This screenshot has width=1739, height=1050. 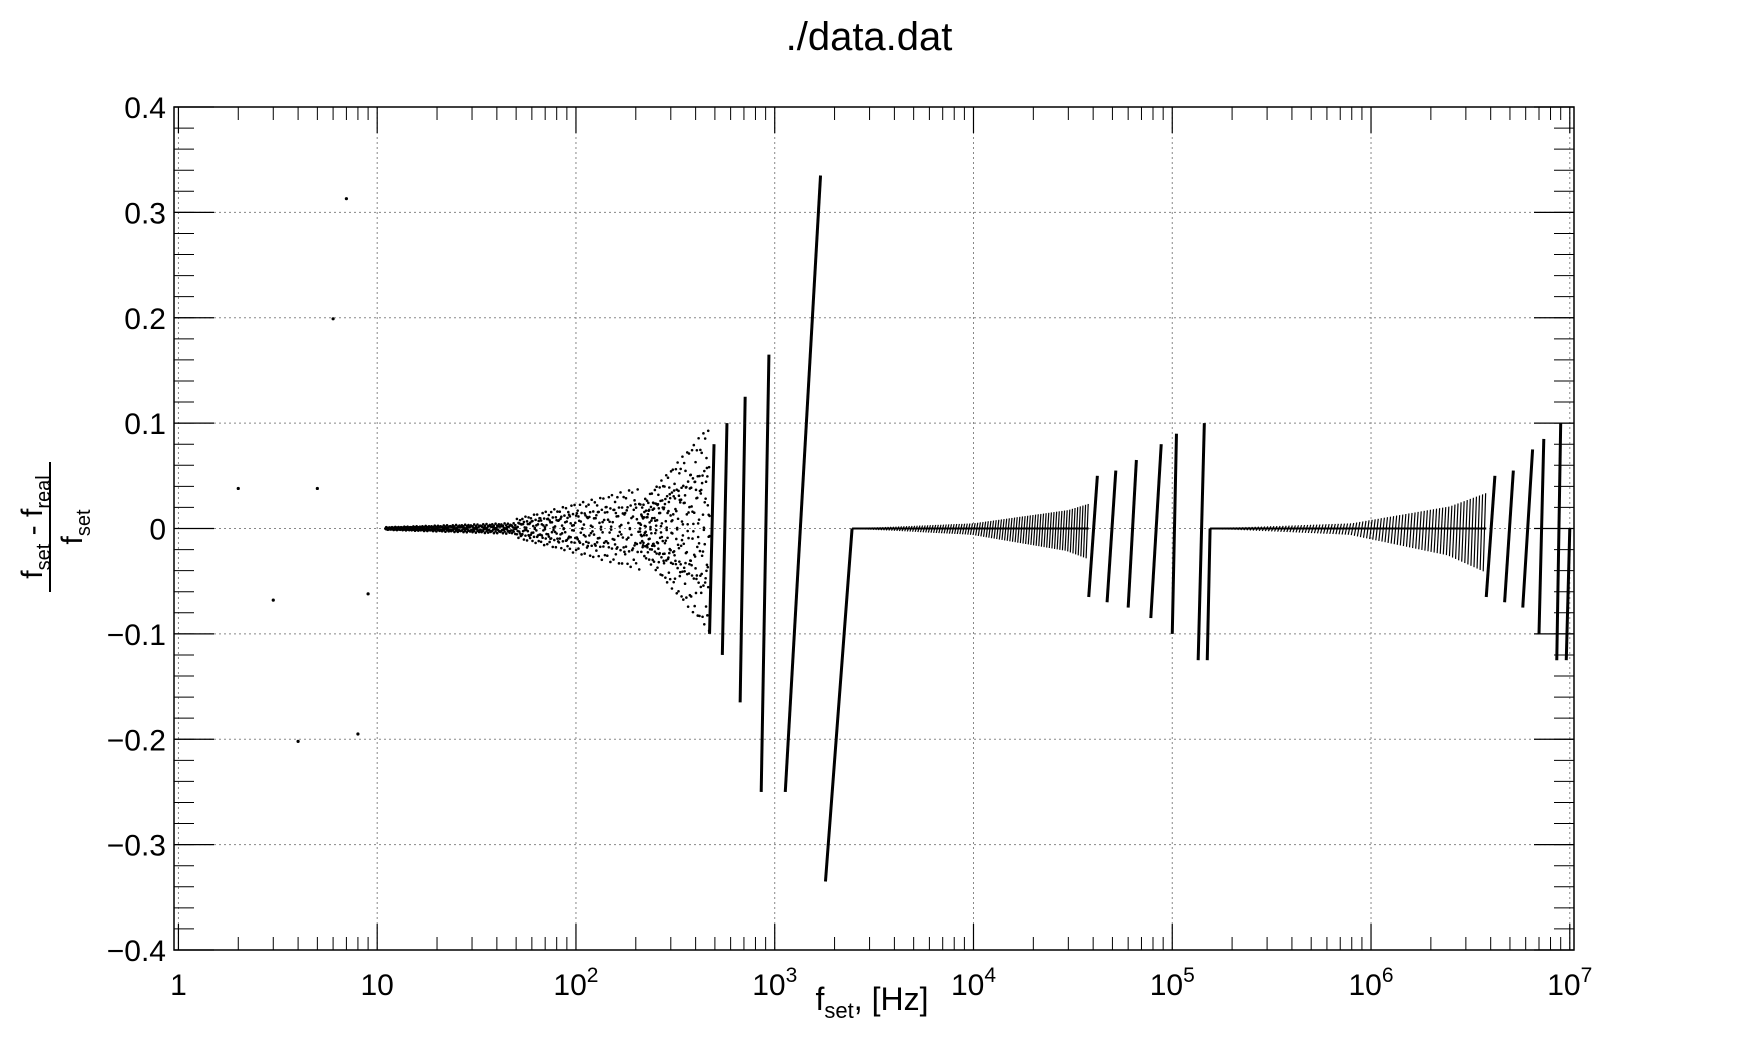 I want to click on x-tick-label: 104, so click(x=973, y=983).